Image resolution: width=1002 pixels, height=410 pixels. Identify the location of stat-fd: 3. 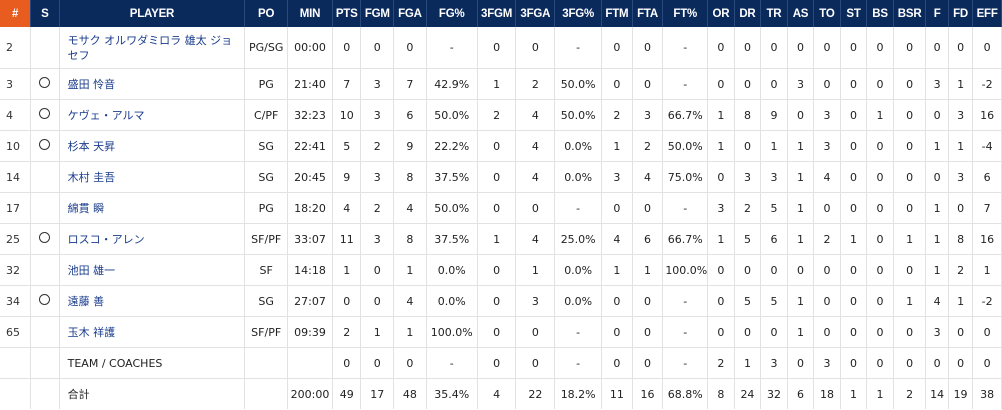
(961, 115).